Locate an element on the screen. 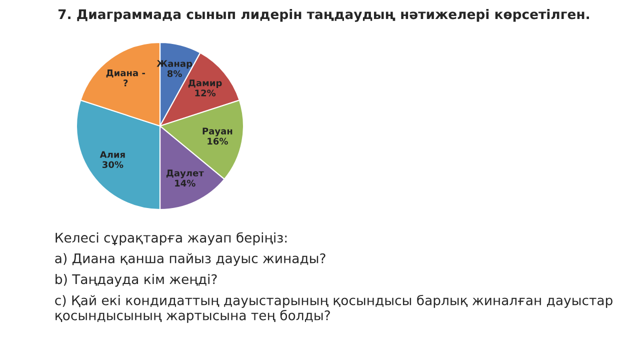  text: c) Қай екі кондидаттың дауыстарының қосындысы барлық жиналған дауыстар қосындысының жартысына тең болды? is located at coordinates (333, 308).